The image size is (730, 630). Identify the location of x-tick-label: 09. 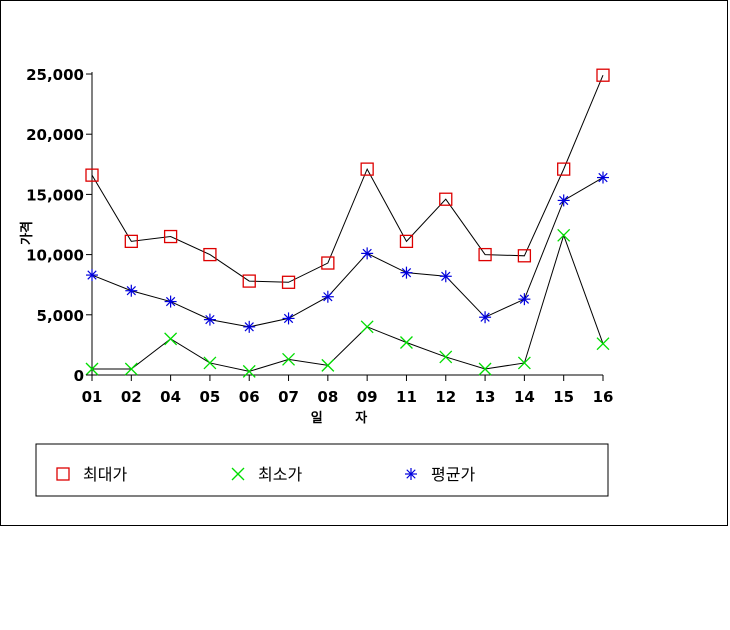
(367, 397).